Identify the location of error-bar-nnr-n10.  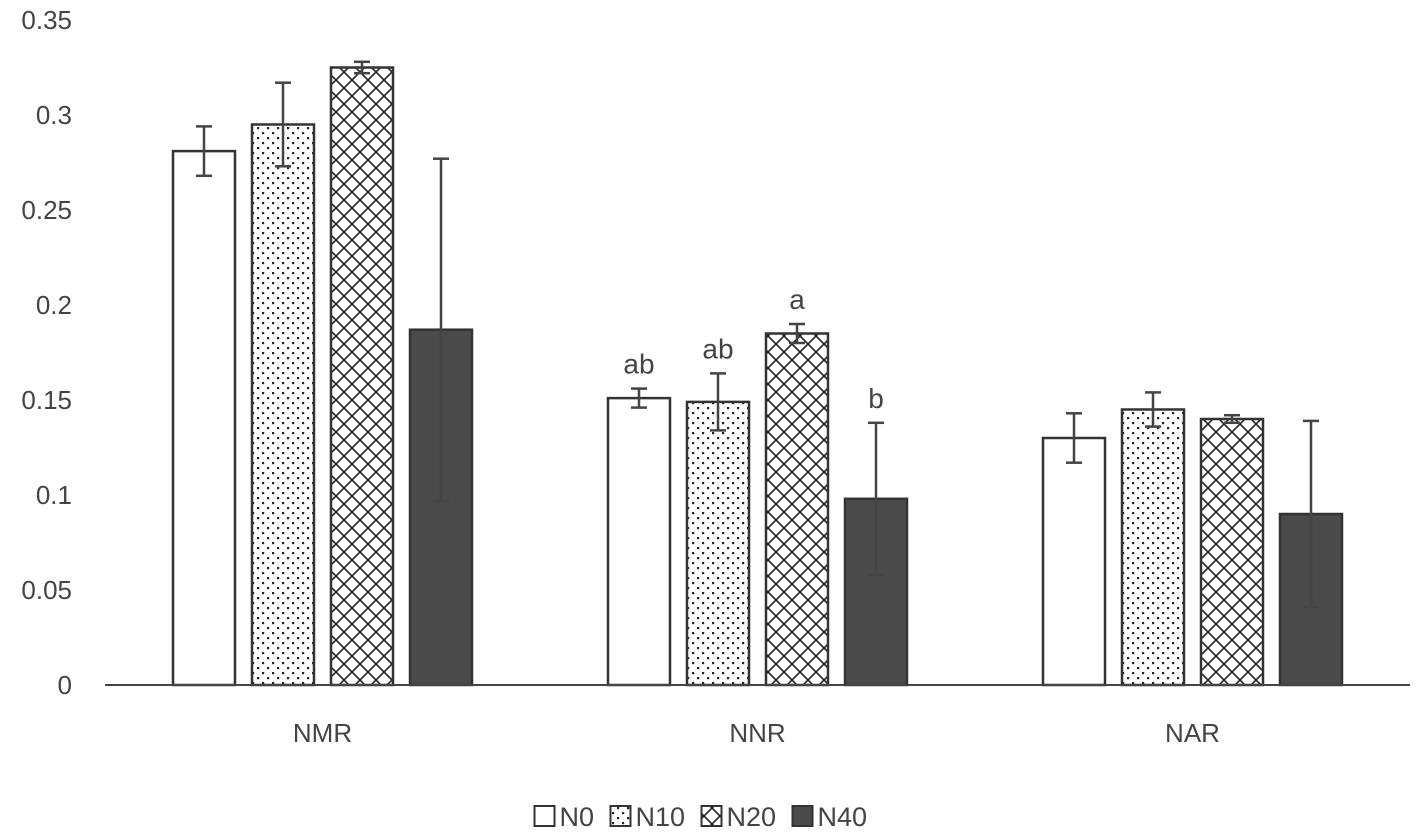
(718, 402).